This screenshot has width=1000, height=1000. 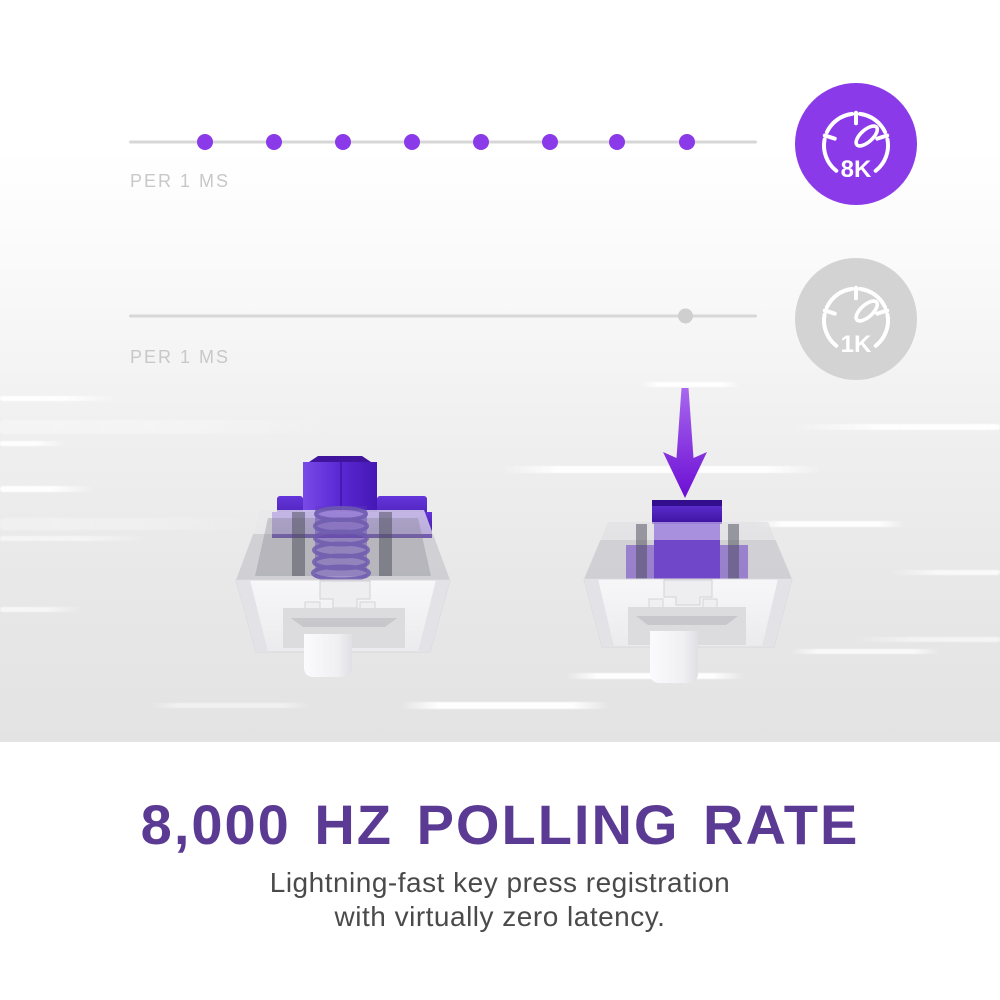 I want to click on speedometer-icon: 8K, so click(x=856, y=146).